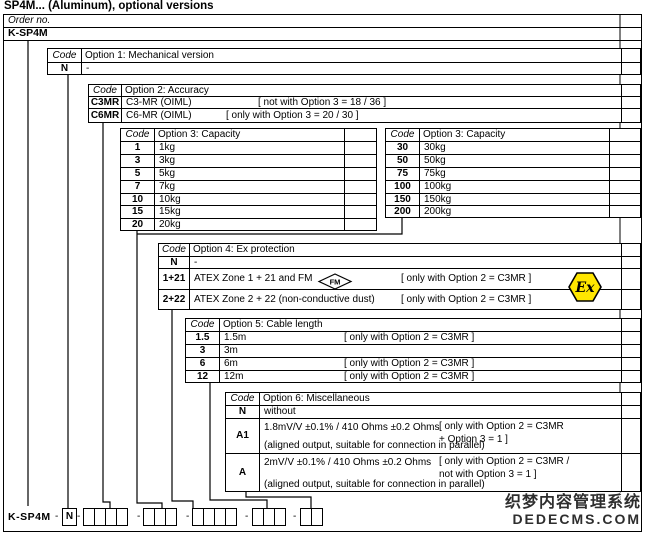 Image resolution: width=645 pixels, height=536 pixels. I want to click on code-cell: 100, so click(402, 186).